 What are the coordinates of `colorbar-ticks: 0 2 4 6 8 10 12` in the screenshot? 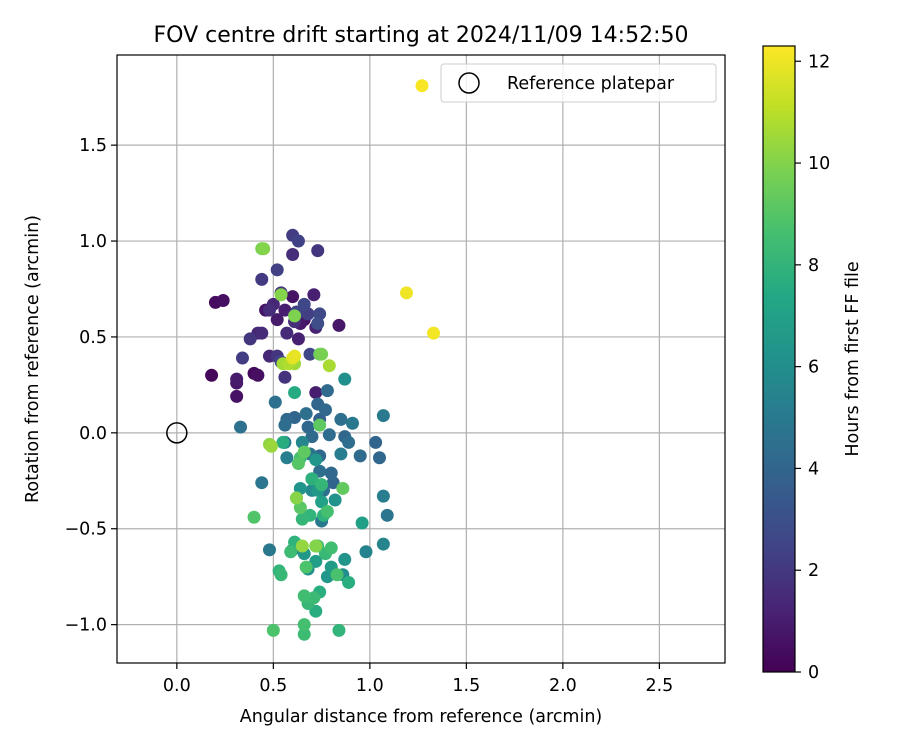 It's located at (812, 367).